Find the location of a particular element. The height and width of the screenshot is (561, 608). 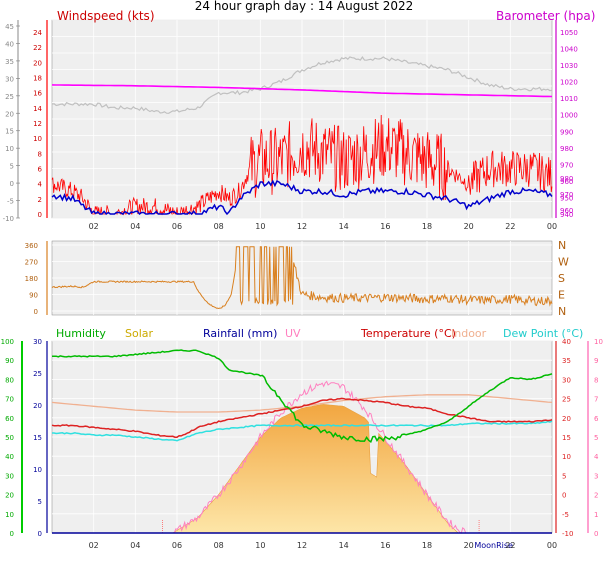

tick-label-rainfall: 15 is located at coordinates (37, 438).